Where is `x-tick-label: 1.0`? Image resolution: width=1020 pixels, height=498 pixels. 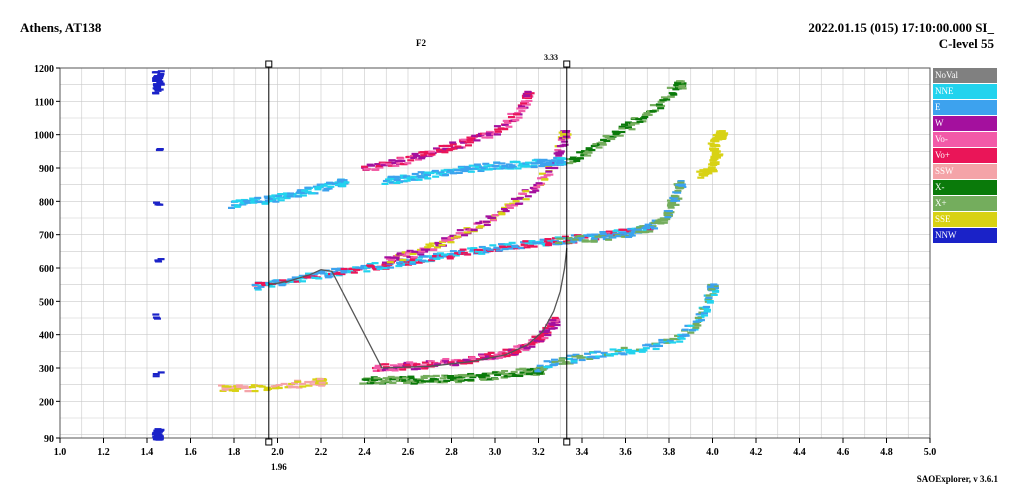
x-tick-label: 1.0 is located at coordinates (60, 452).